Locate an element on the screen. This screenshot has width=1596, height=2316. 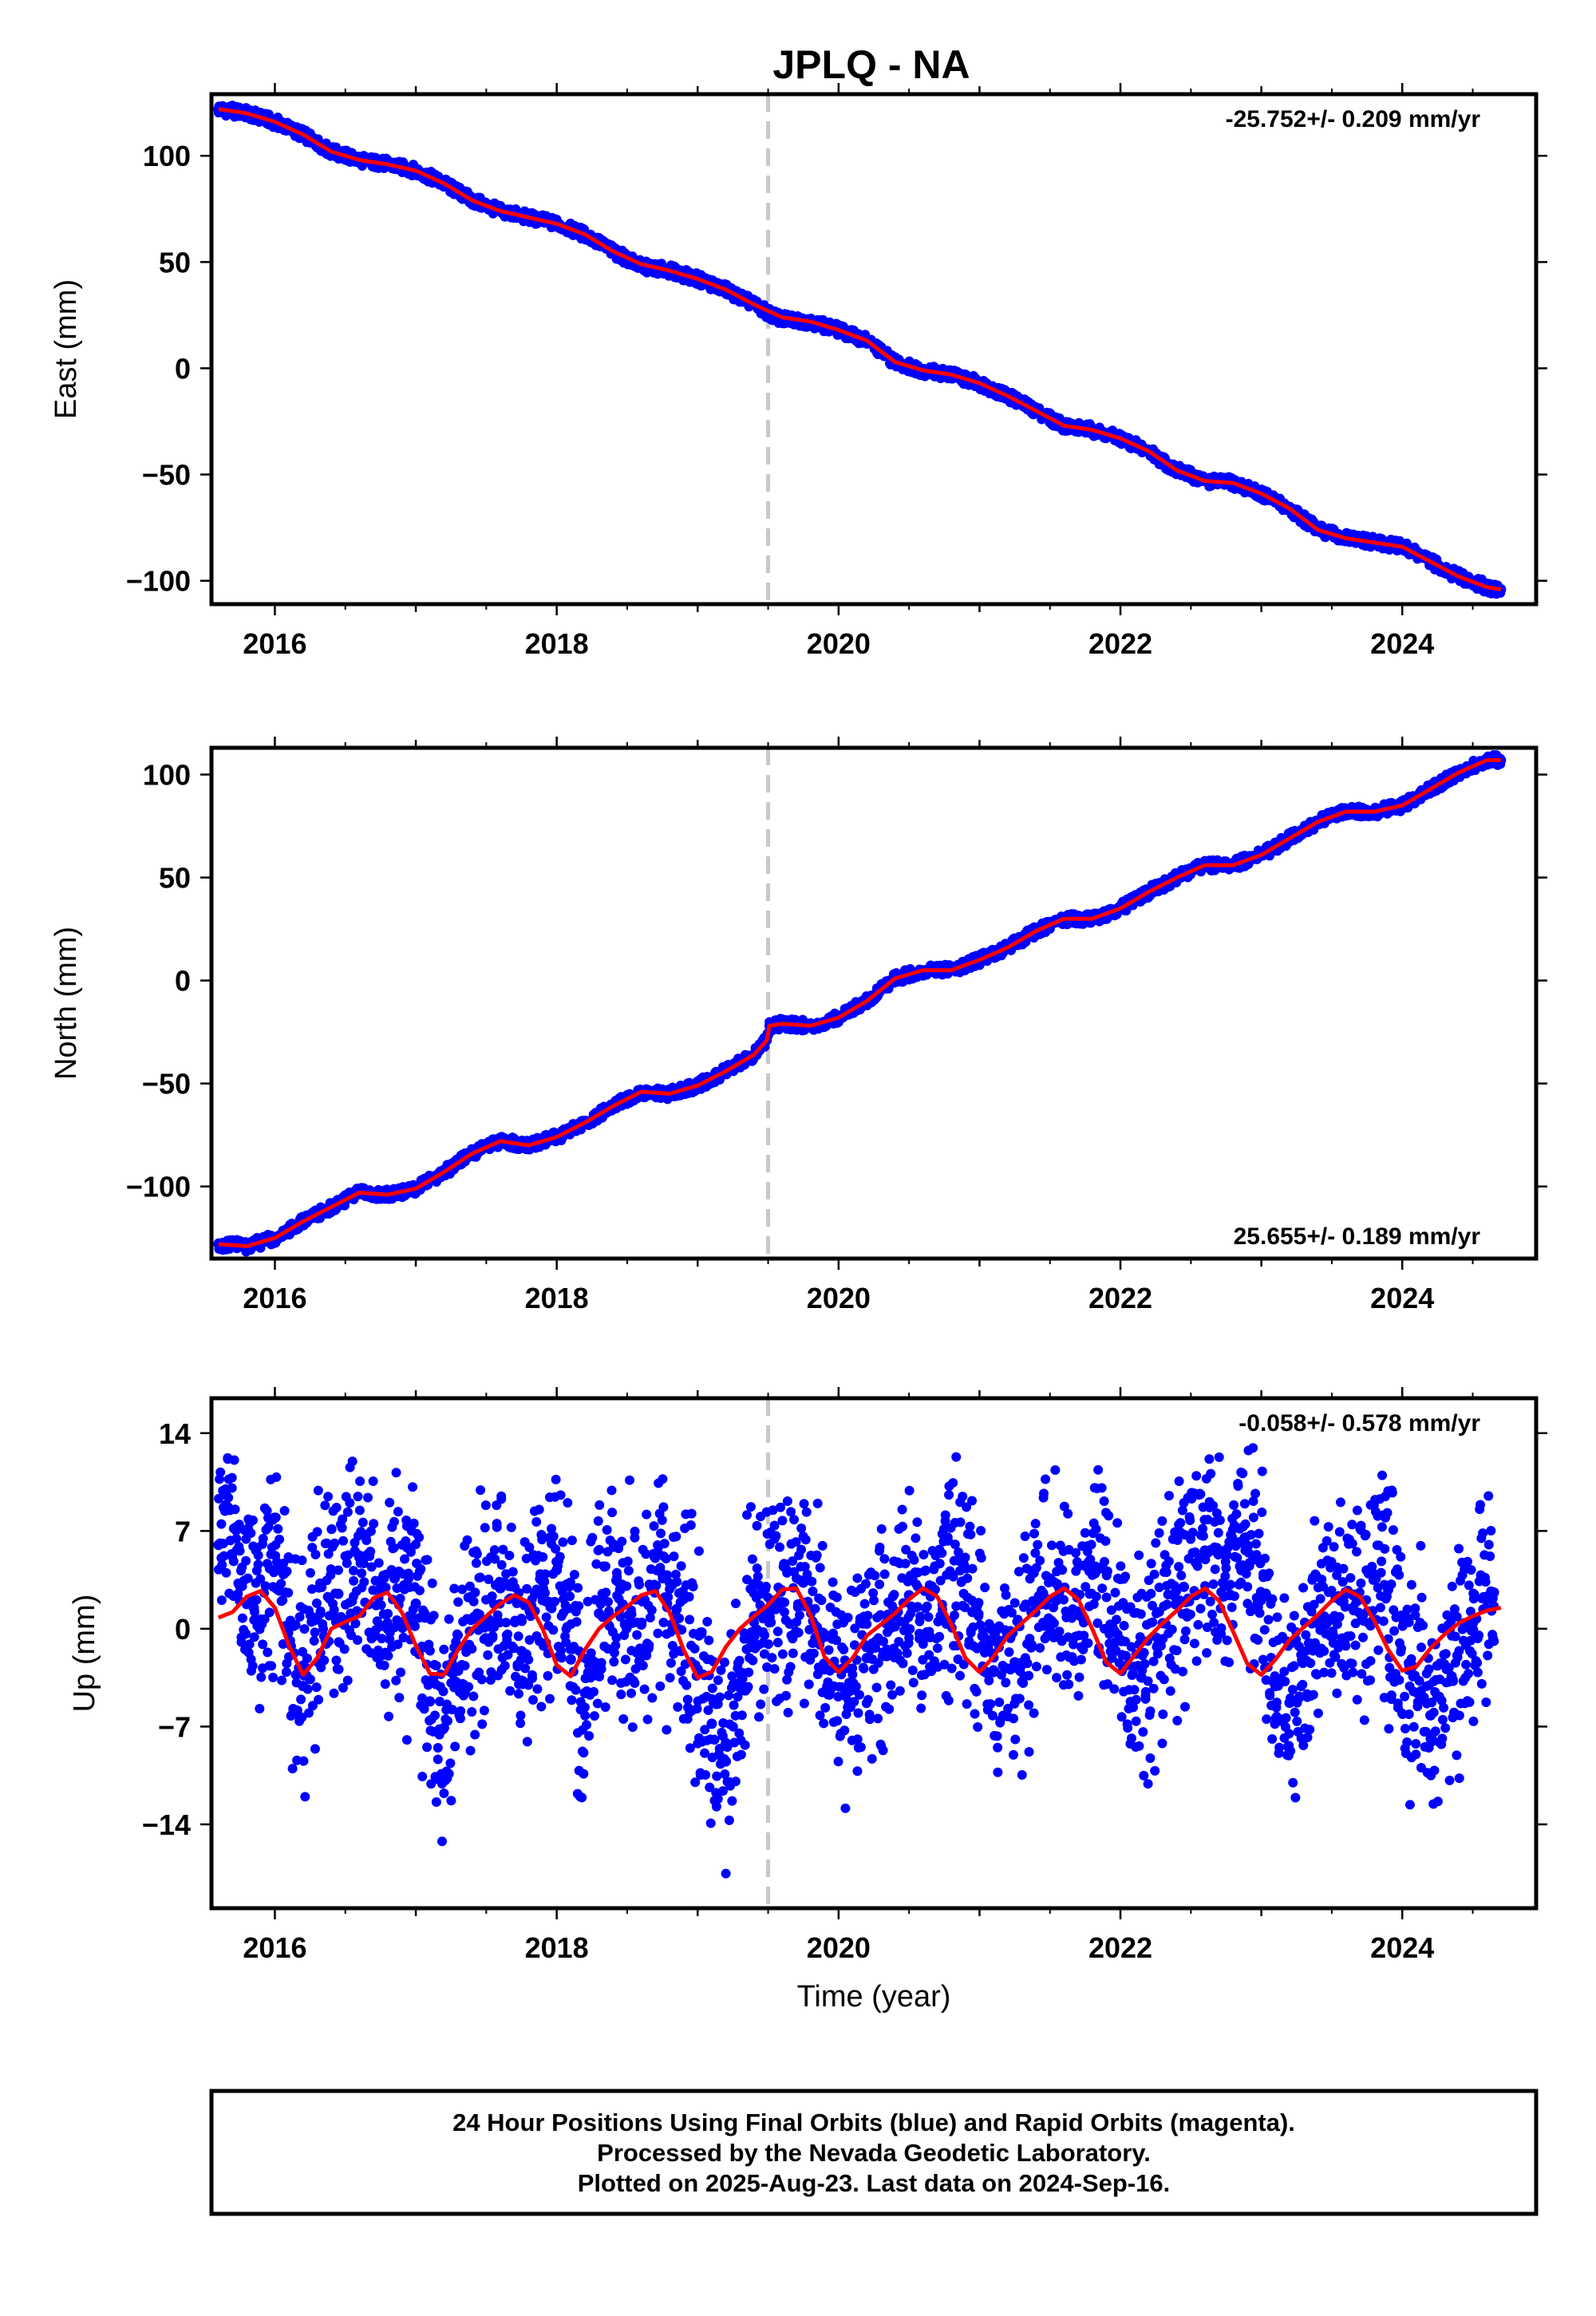
rate-label: 25.655+/- 0.189 mm/yr is located at coordinates (1357, 1236).